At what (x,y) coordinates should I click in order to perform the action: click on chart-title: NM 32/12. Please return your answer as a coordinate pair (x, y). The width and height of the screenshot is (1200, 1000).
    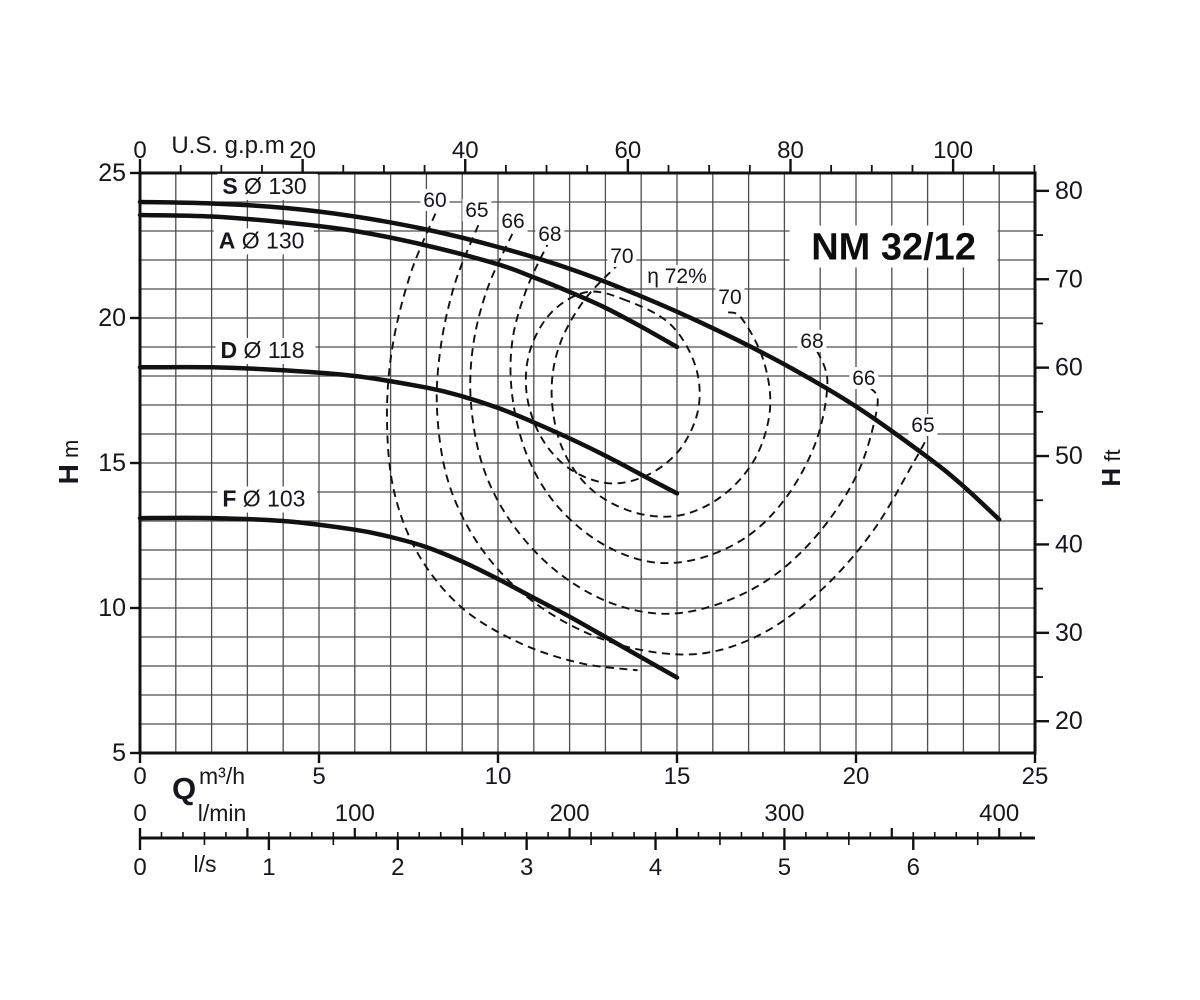
    Looking at the image, I should click on (893, 248).